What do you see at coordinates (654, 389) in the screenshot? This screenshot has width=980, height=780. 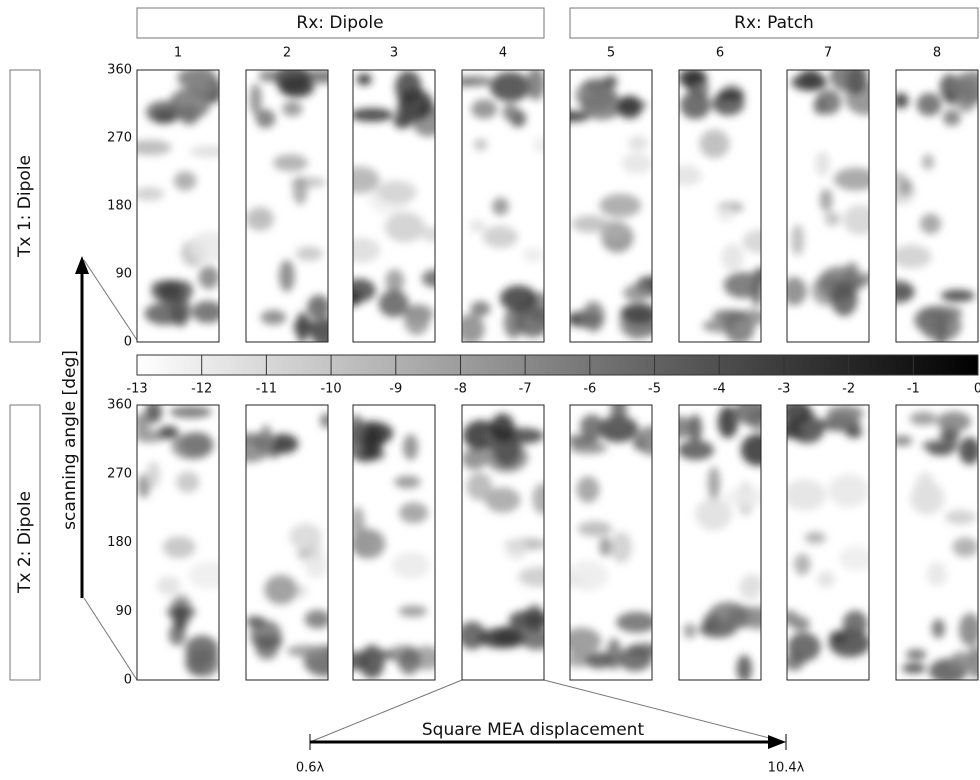 I see `colorbar-tick-label: -5` at bounding box center [654, 389].